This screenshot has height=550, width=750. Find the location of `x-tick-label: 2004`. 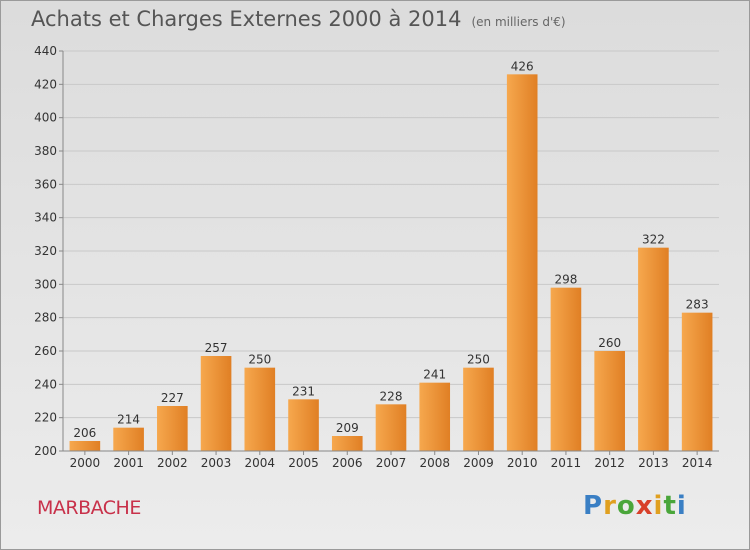

x-tick-label: 2004 is located at coordinates (260, 463).